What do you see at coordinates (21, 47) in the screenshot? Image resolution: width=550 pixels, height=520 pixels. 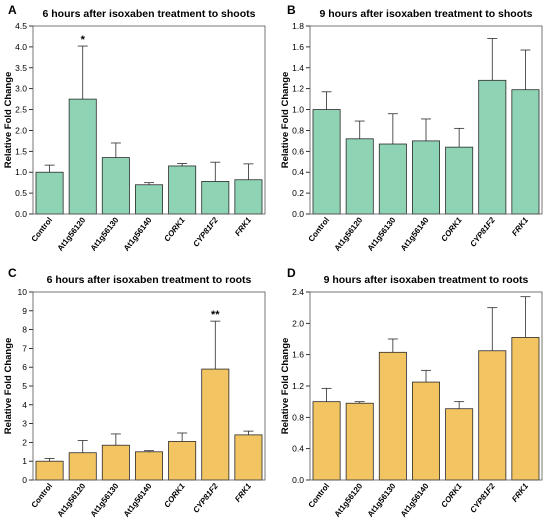 I see `y-tick-label: 4.0` at bounding box center [21, 47].